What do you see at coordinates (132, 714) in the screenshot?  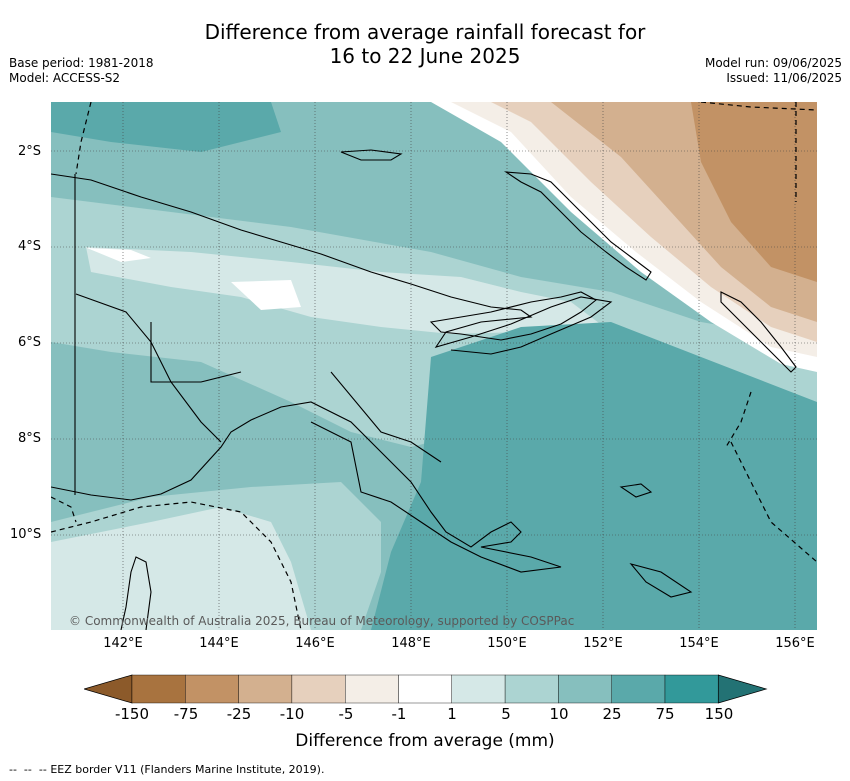 I see `cb-label-0: -150` at bounding box center [132, 714].